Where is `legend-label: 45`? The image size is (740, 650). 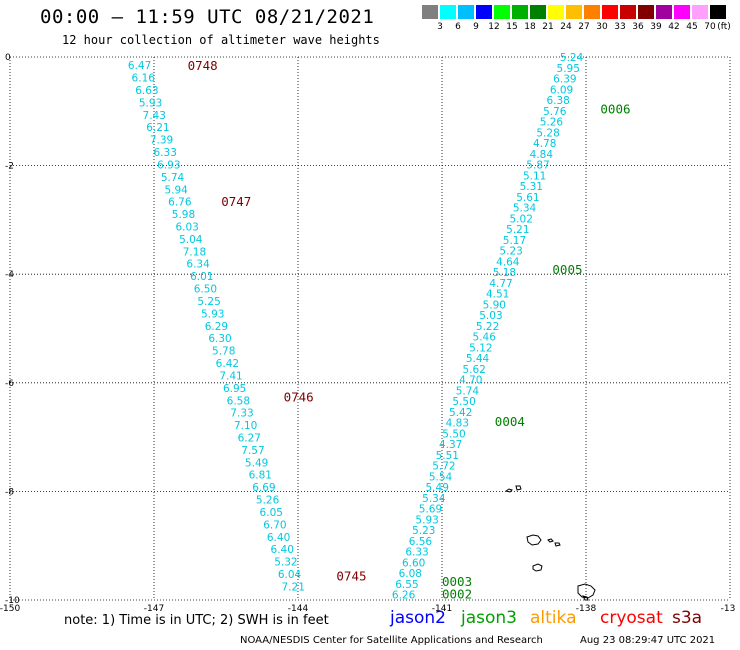
legend-label: 45 is located at coordinates (692, 27).